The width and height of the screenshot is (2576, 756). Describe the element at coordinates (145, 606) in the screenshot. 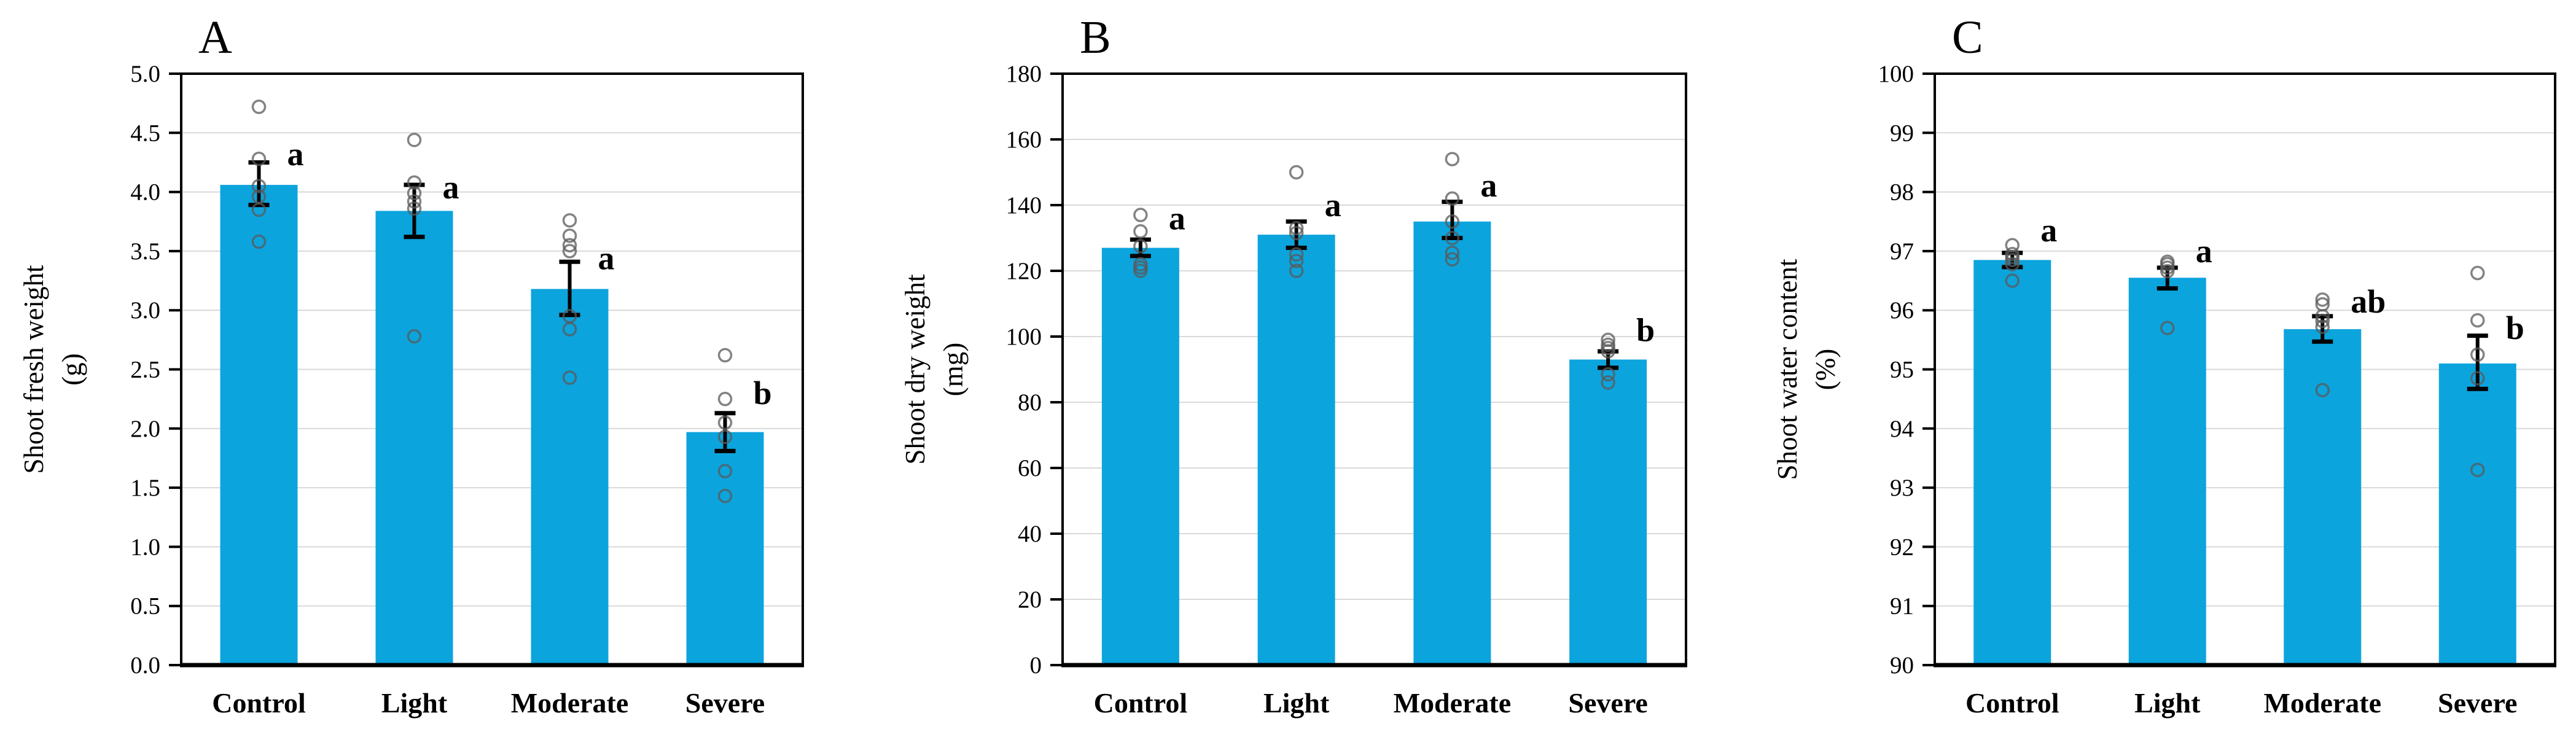

I see `y-tick-label: 0.5` at that location.